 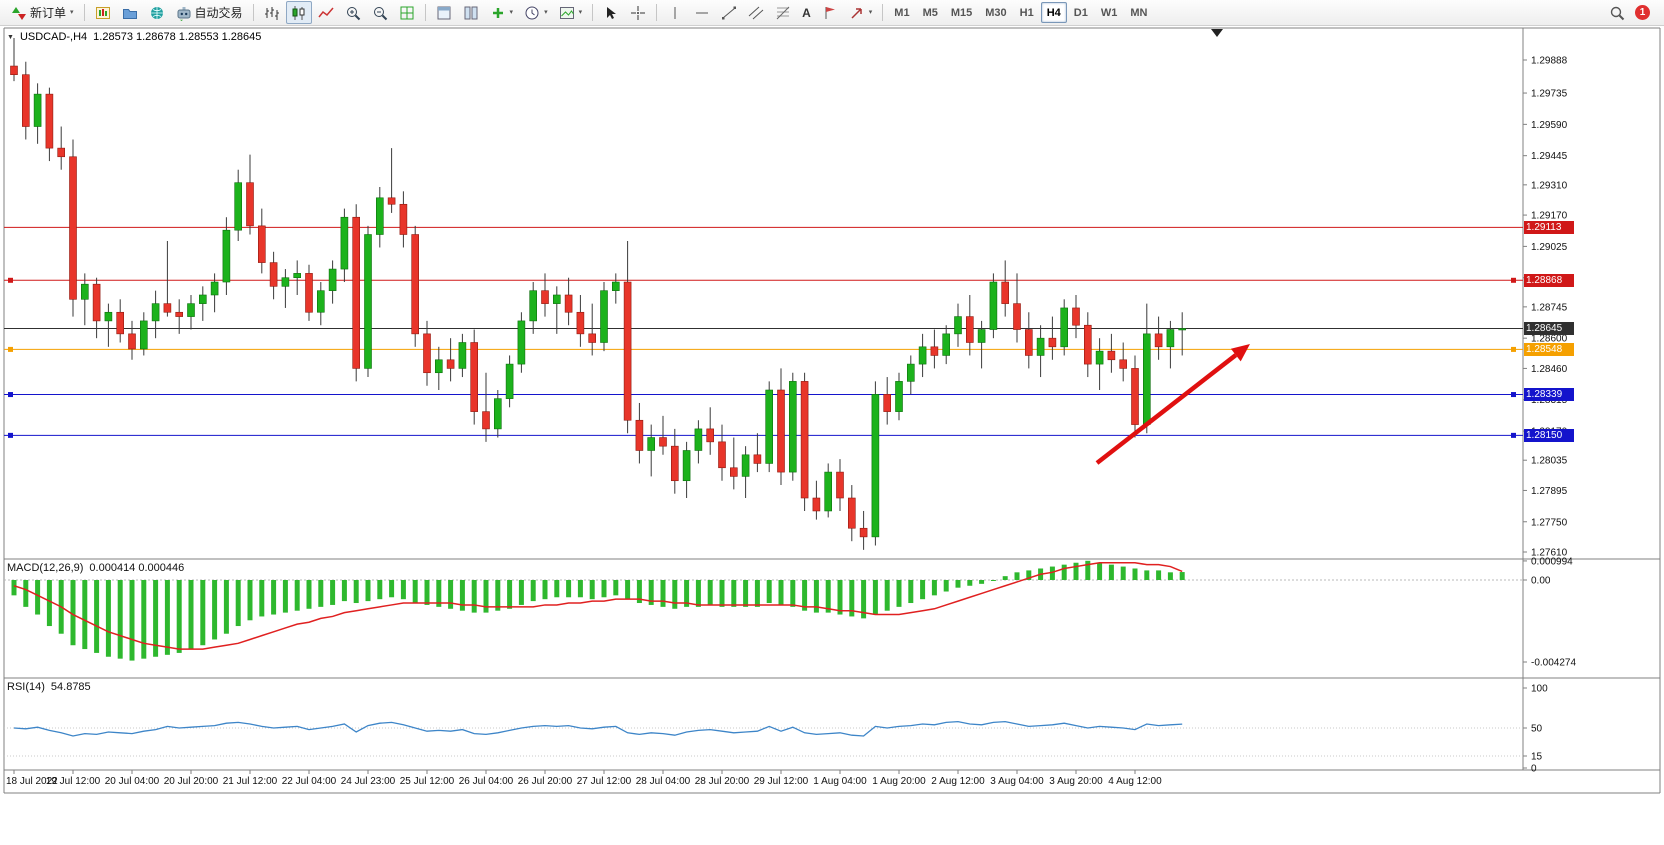 What do you see at coordinates (1135, 781) in the screenshot?
I see `svg-text: 4 Aug 12:00` at bounding box center [1135, 781].